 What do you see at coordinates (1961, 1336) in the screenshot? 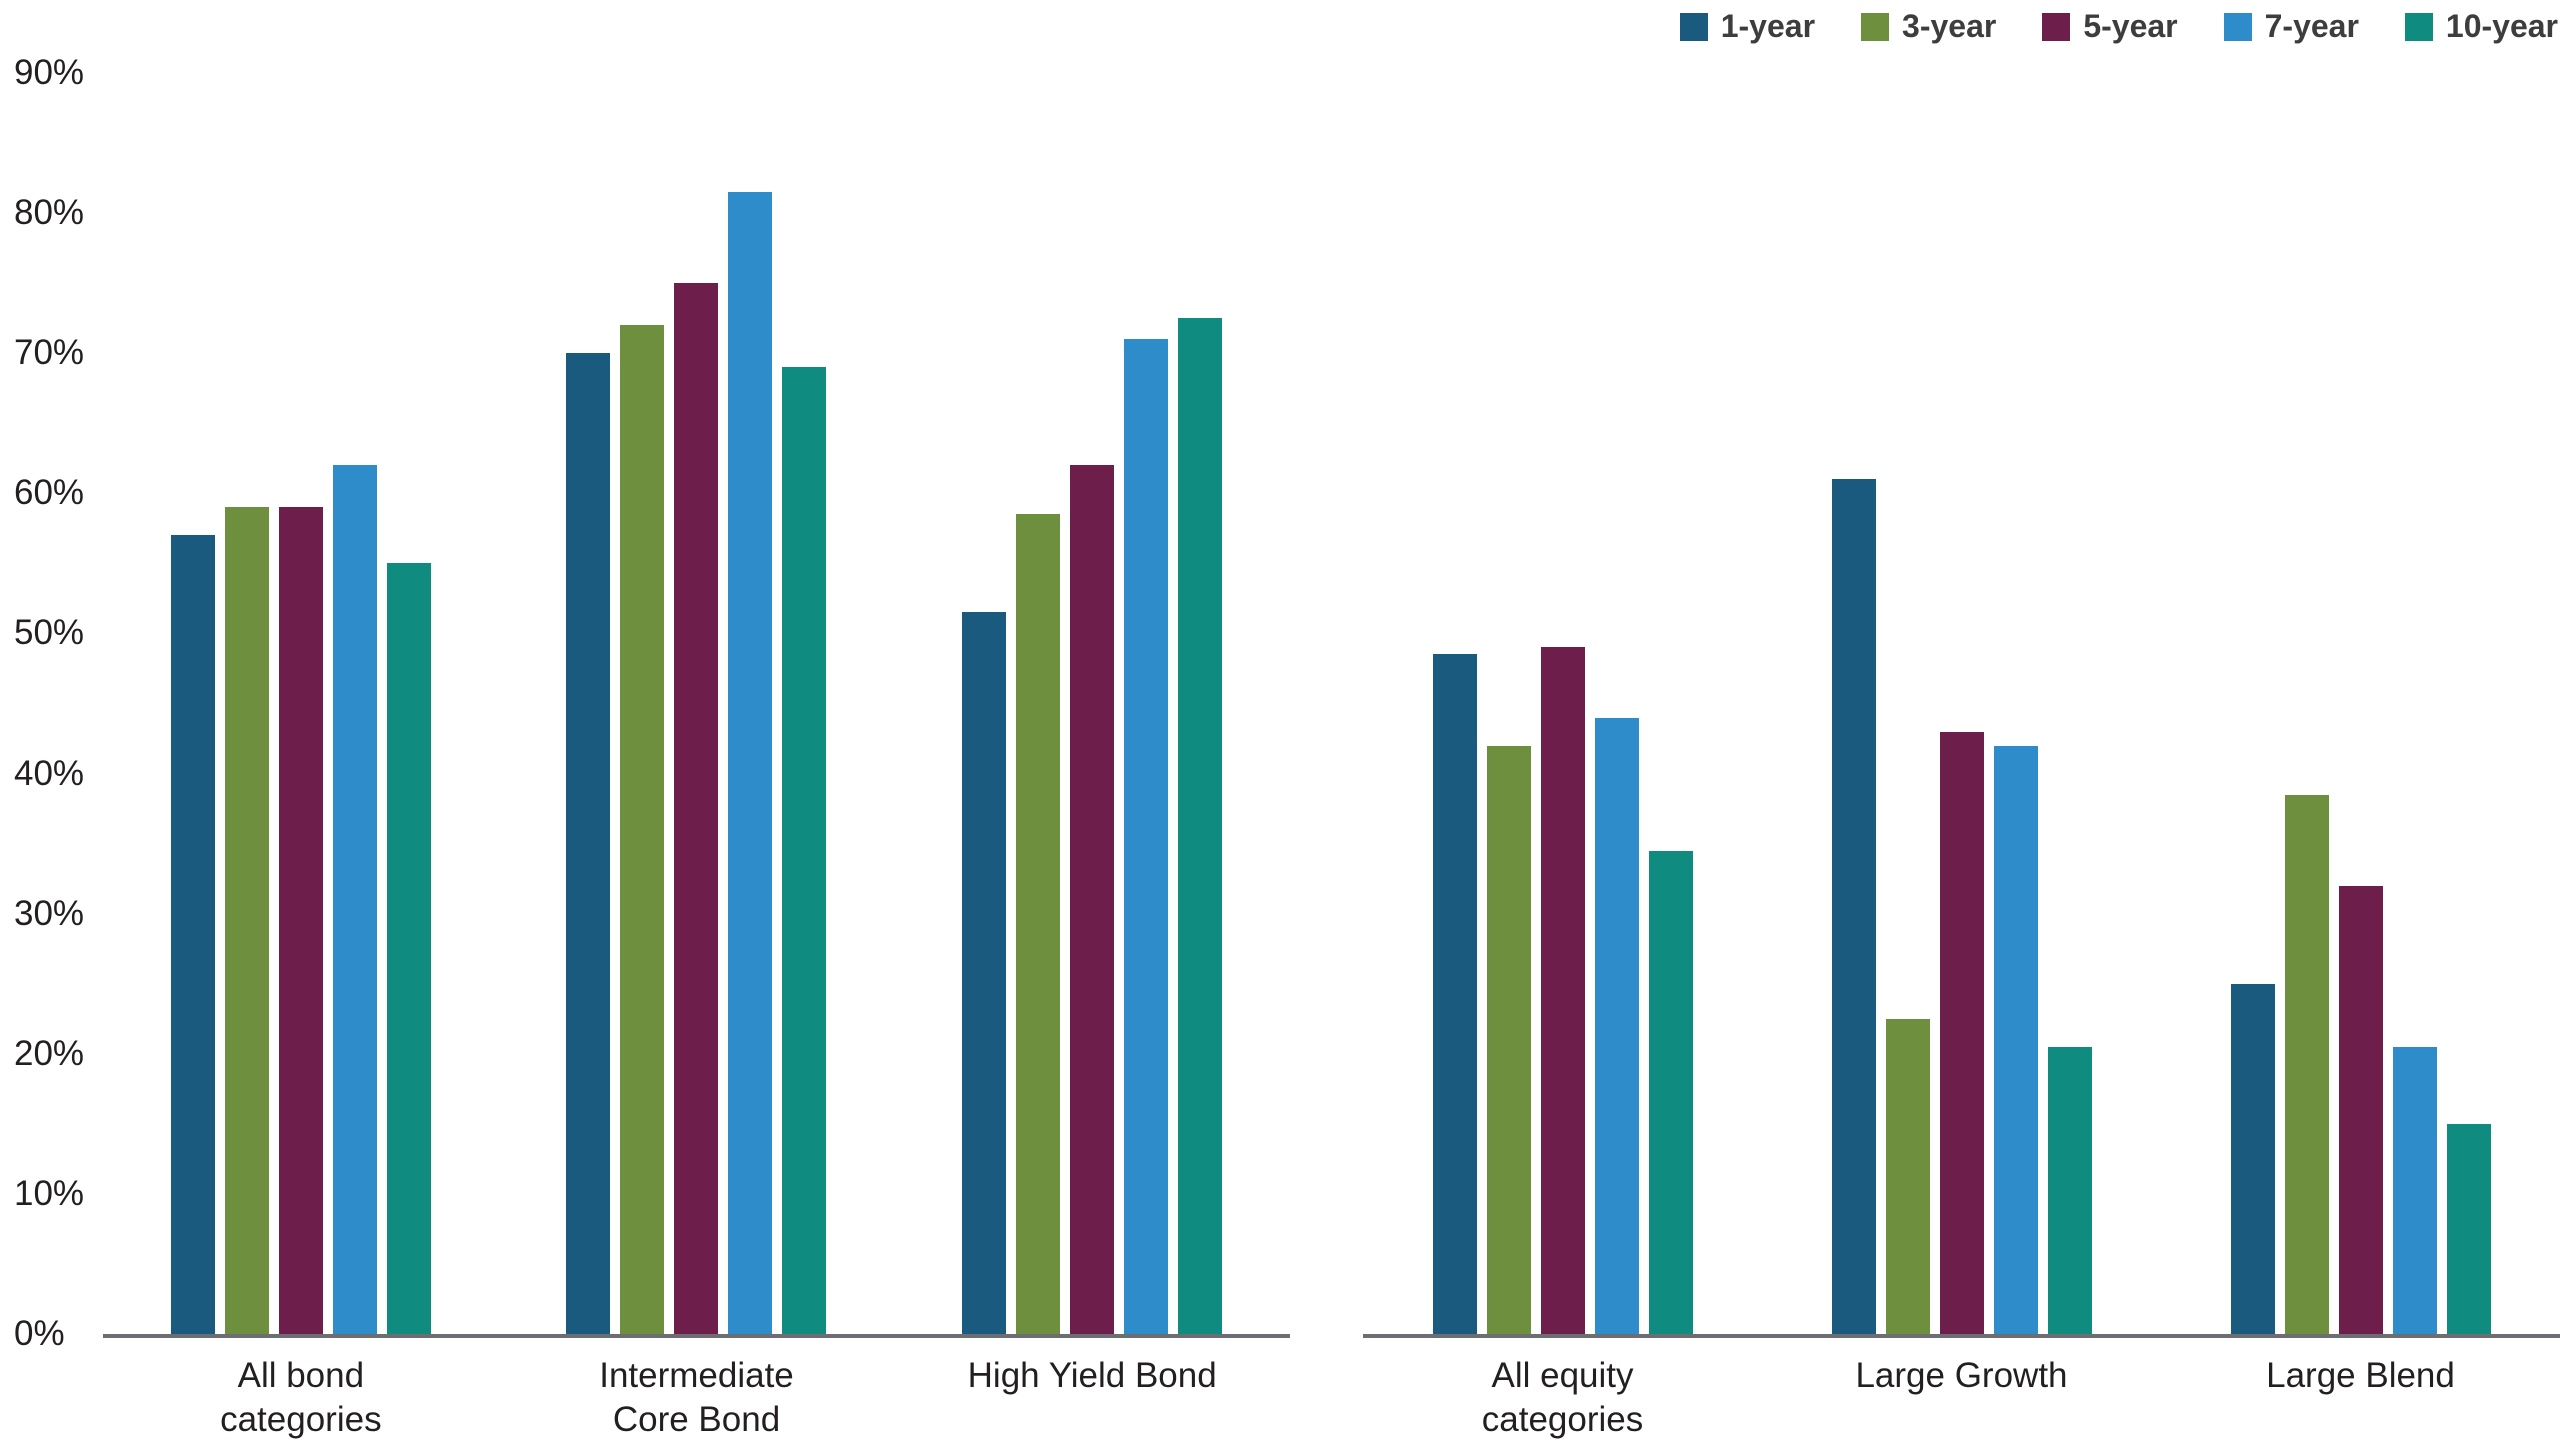
I see `x-axis-line-equity` at bounding box center [1961, 1336].